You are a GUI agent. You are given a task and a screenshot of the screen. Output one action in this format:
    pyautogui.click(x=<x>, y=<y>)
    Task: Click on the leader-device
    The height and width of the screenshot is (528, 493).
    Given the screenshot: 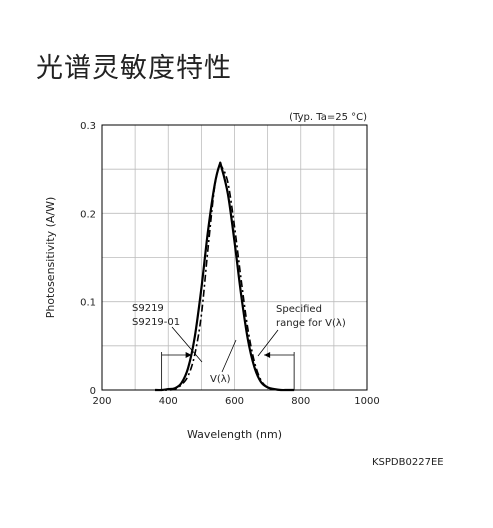 What is the action you would take?
    pyautogui.click(x=187, y=344)
    